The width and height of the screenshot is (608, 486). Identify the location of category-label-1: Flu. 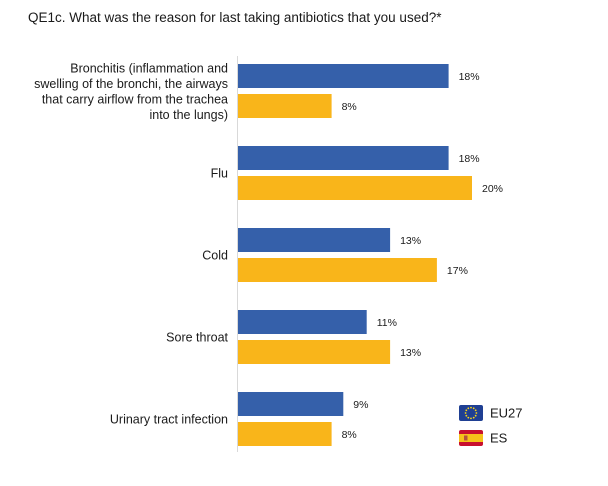
(219, 174).